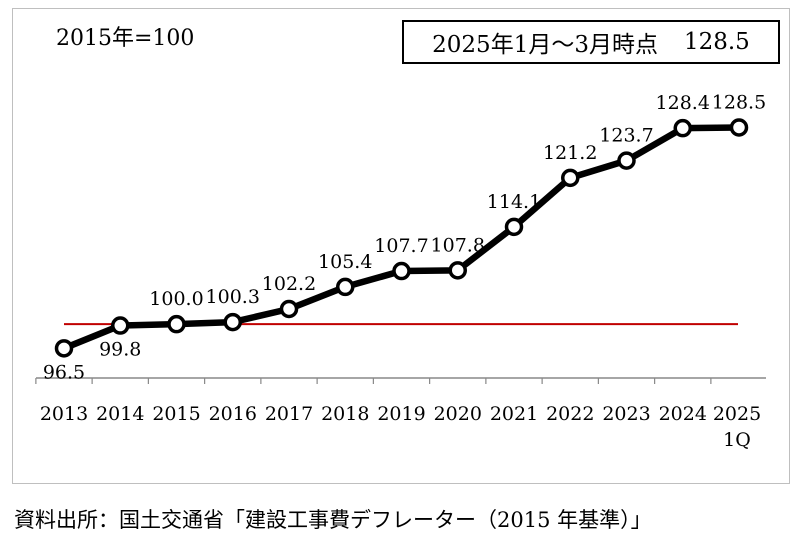 This screenshot has height=556, width=802. Describe the element at coordinates (739, 102) in the screenshot. I see `data-label: 128.5` at that location.